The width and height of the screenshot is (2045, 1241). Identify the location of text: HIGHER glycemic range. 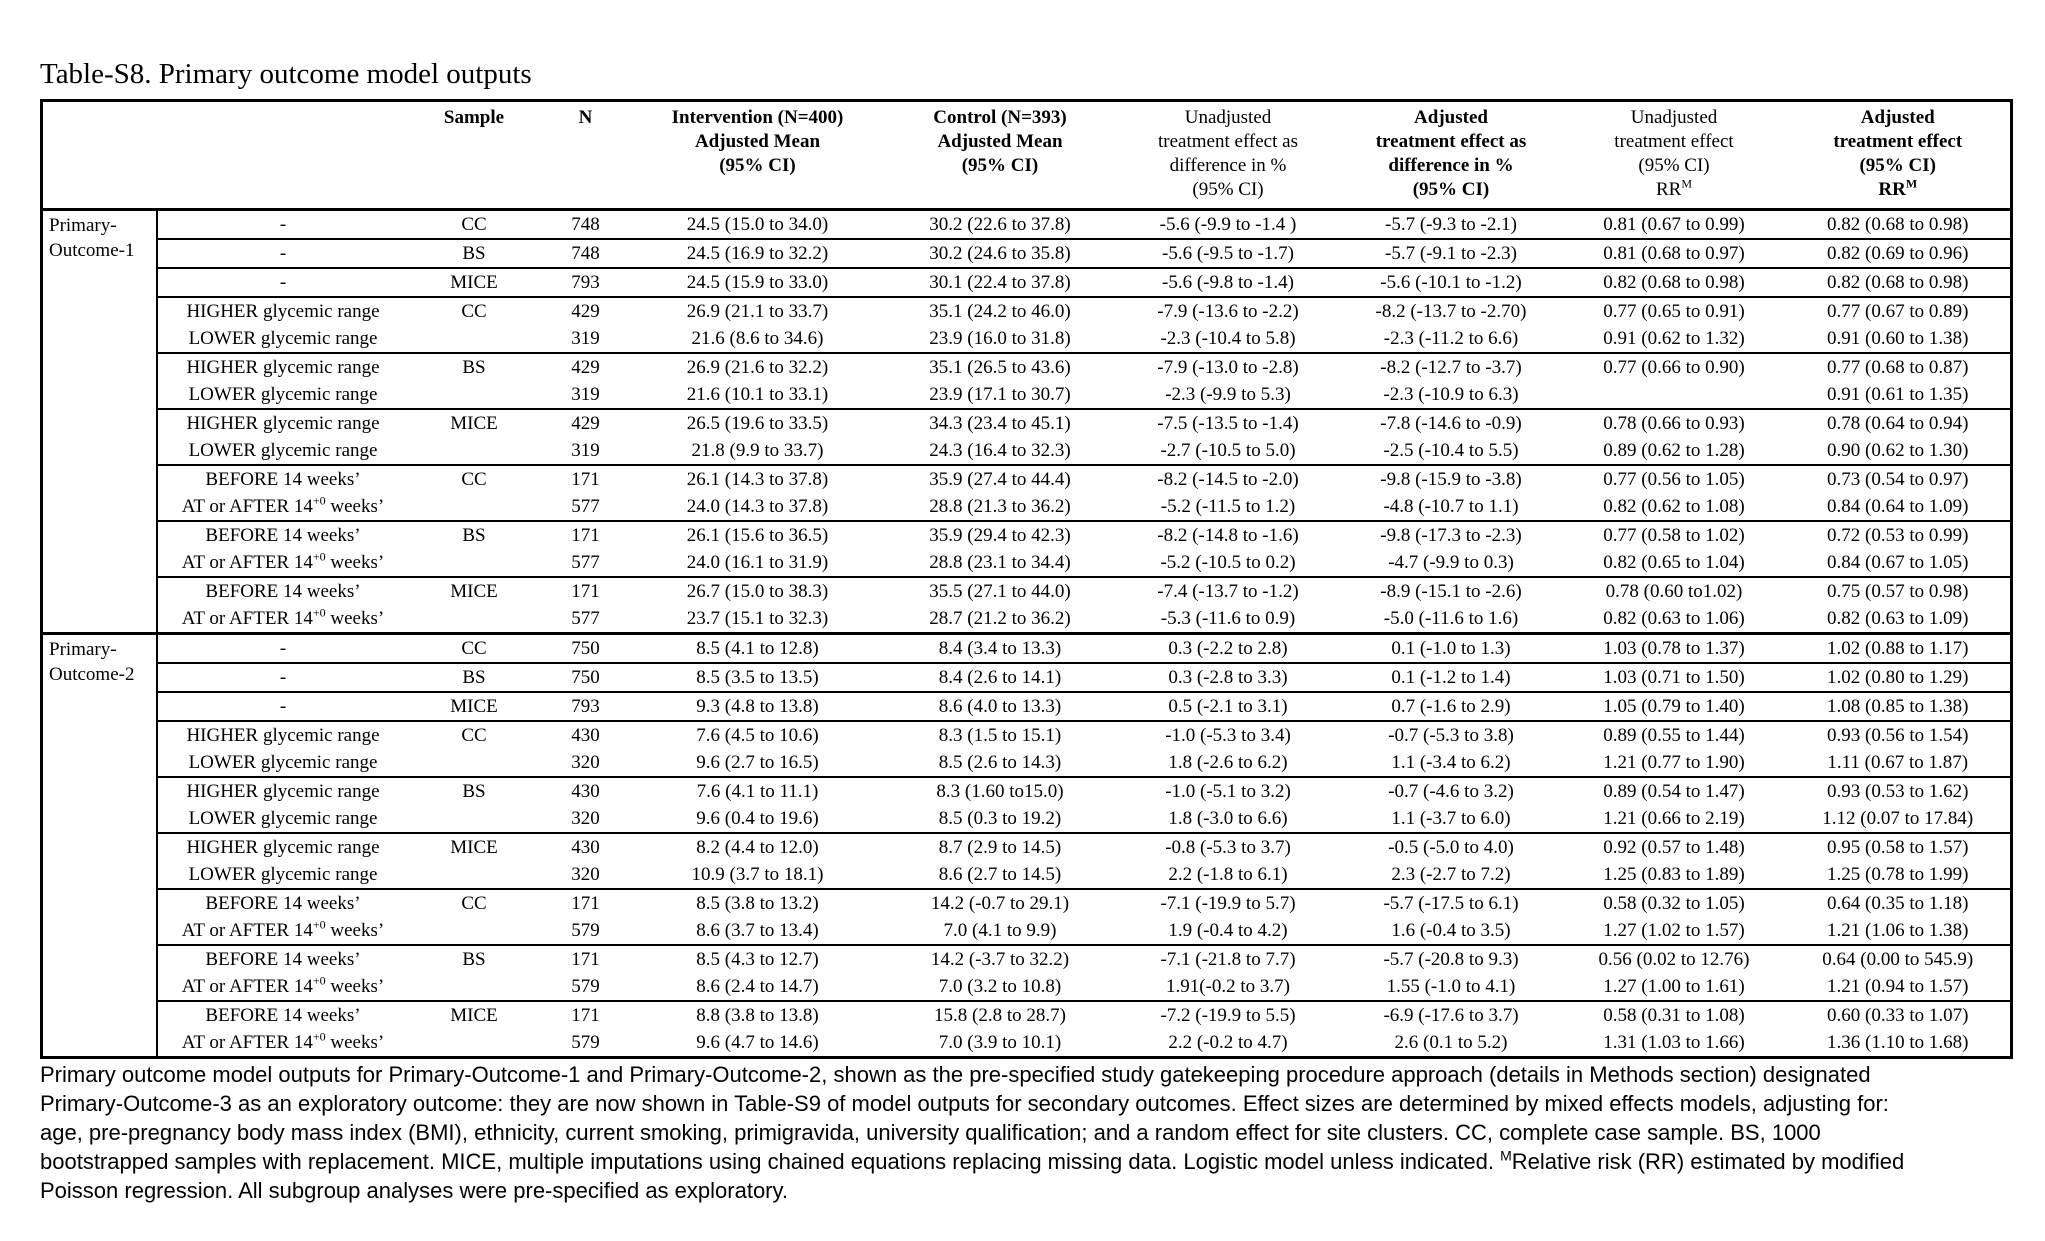
(283, 311).